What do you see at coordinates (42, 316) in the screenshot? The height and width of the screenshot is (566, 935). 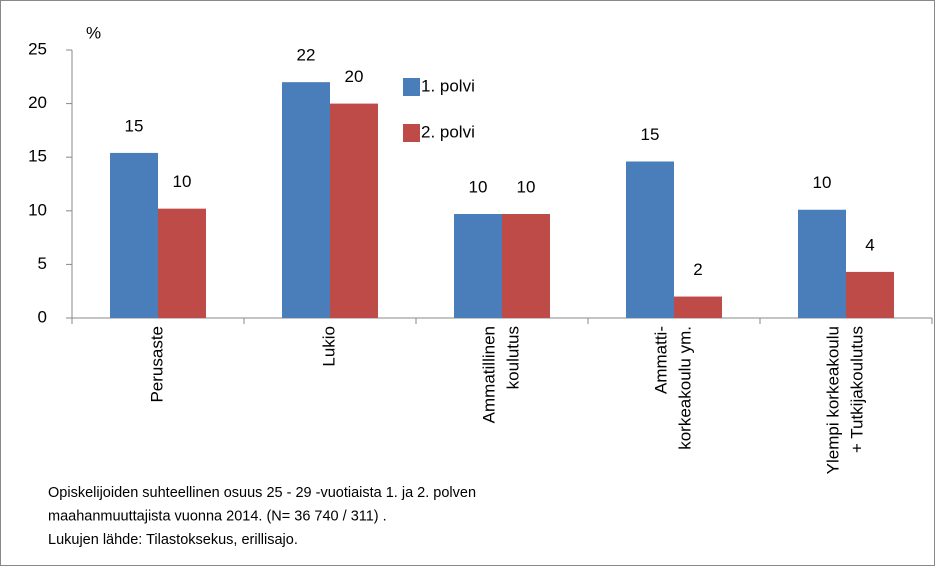 I see `y-tick-label: 0` at bounding box center [42, 316].